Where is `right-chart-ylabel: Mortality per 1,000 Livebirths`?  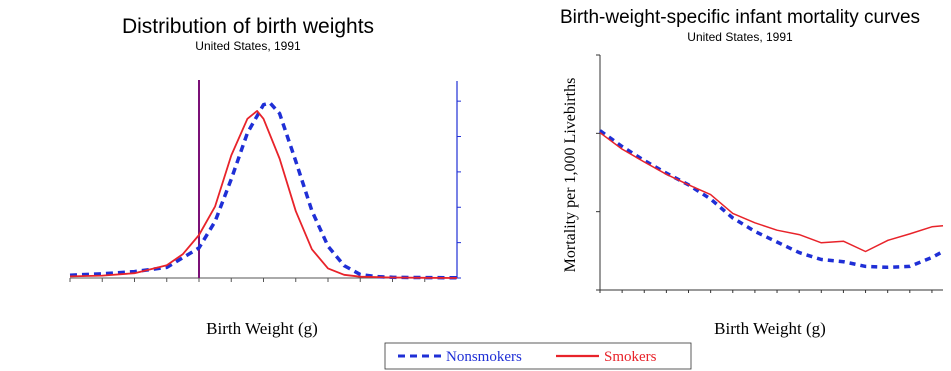 right-chart-ylabel: Mortality per 1,000 Livebirths is located at coordinates (570, 175).